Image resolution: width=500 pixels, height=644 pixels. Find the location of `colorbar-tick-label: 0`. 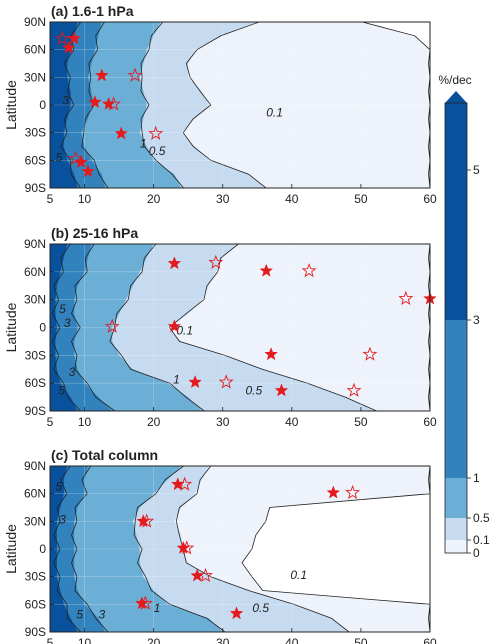

colorbar-tick-label: 0 is located at coordinates (476, 553).